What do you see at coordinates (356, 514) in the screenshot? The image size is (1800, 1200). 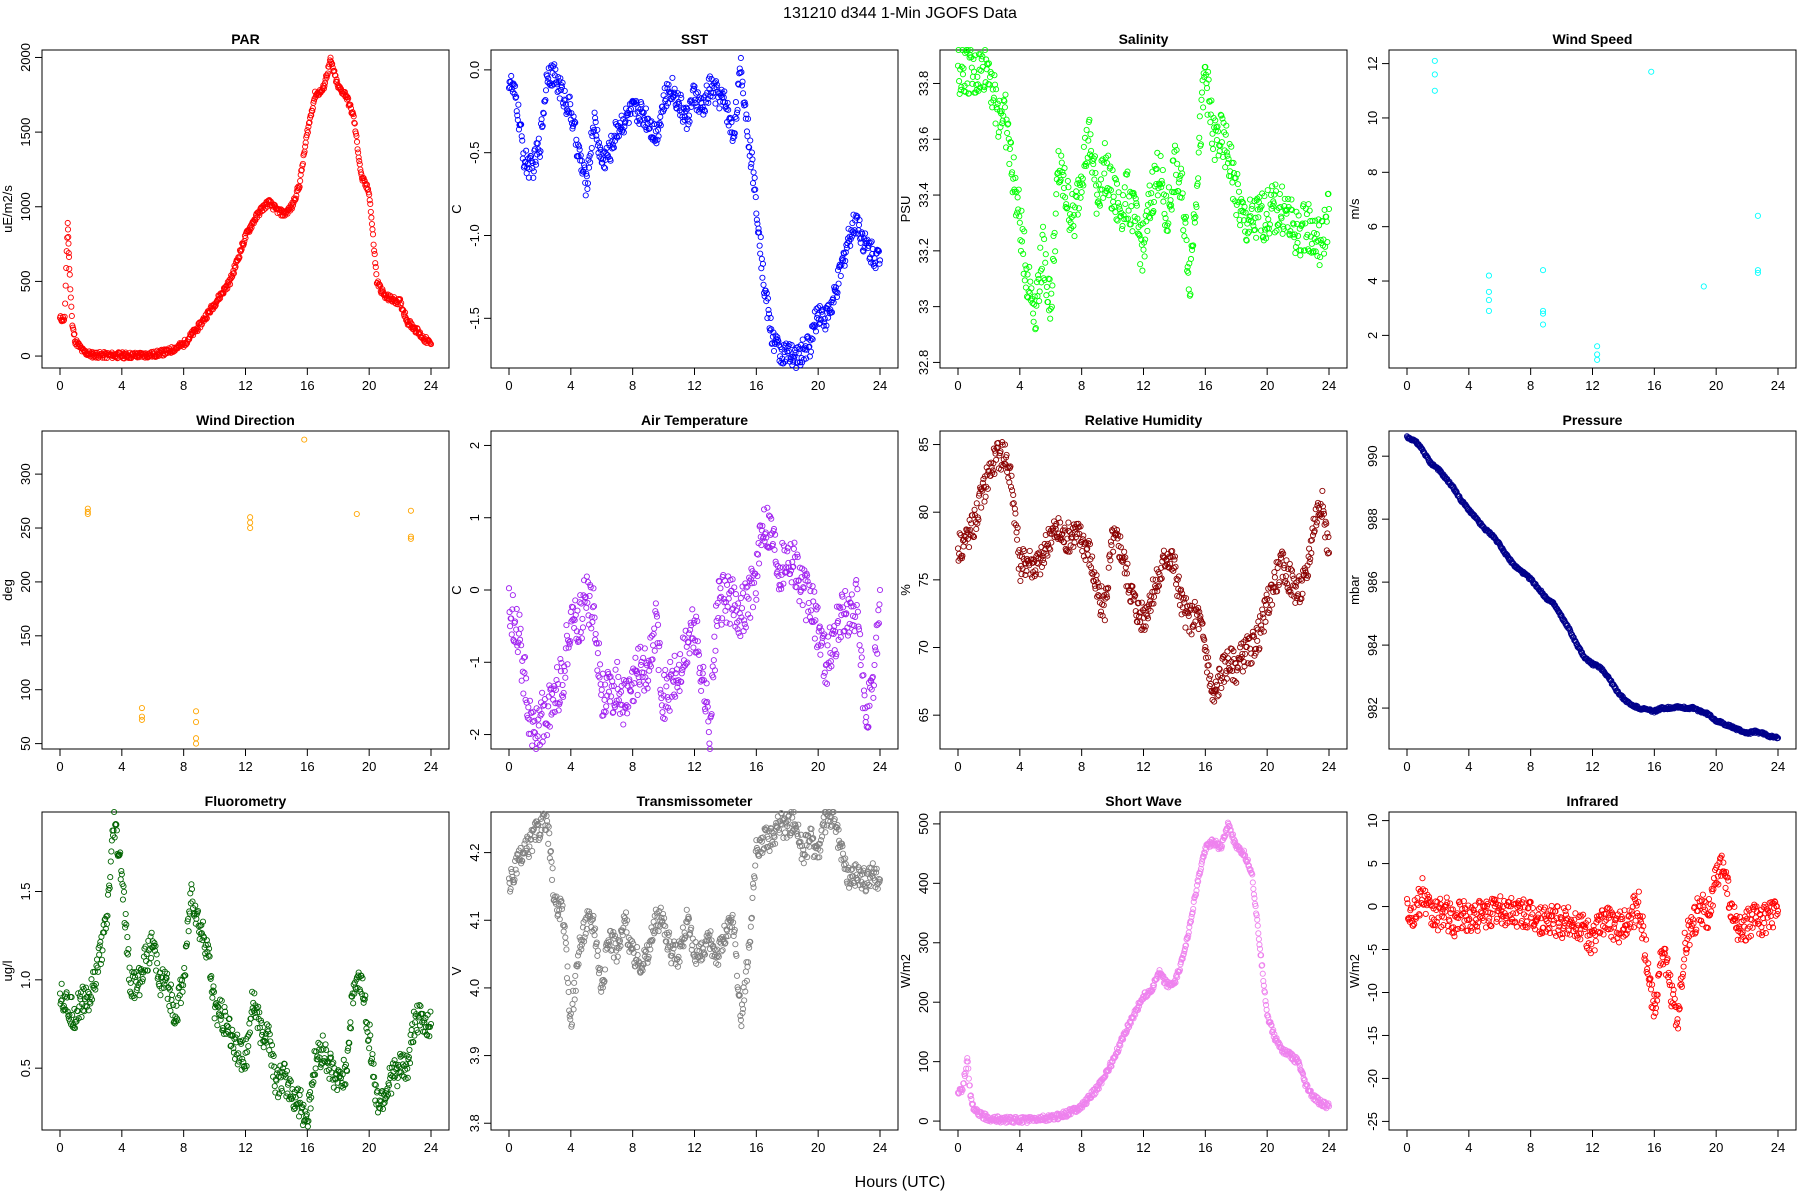 I see `wind-direction-point` at bounding box center [356, 514].